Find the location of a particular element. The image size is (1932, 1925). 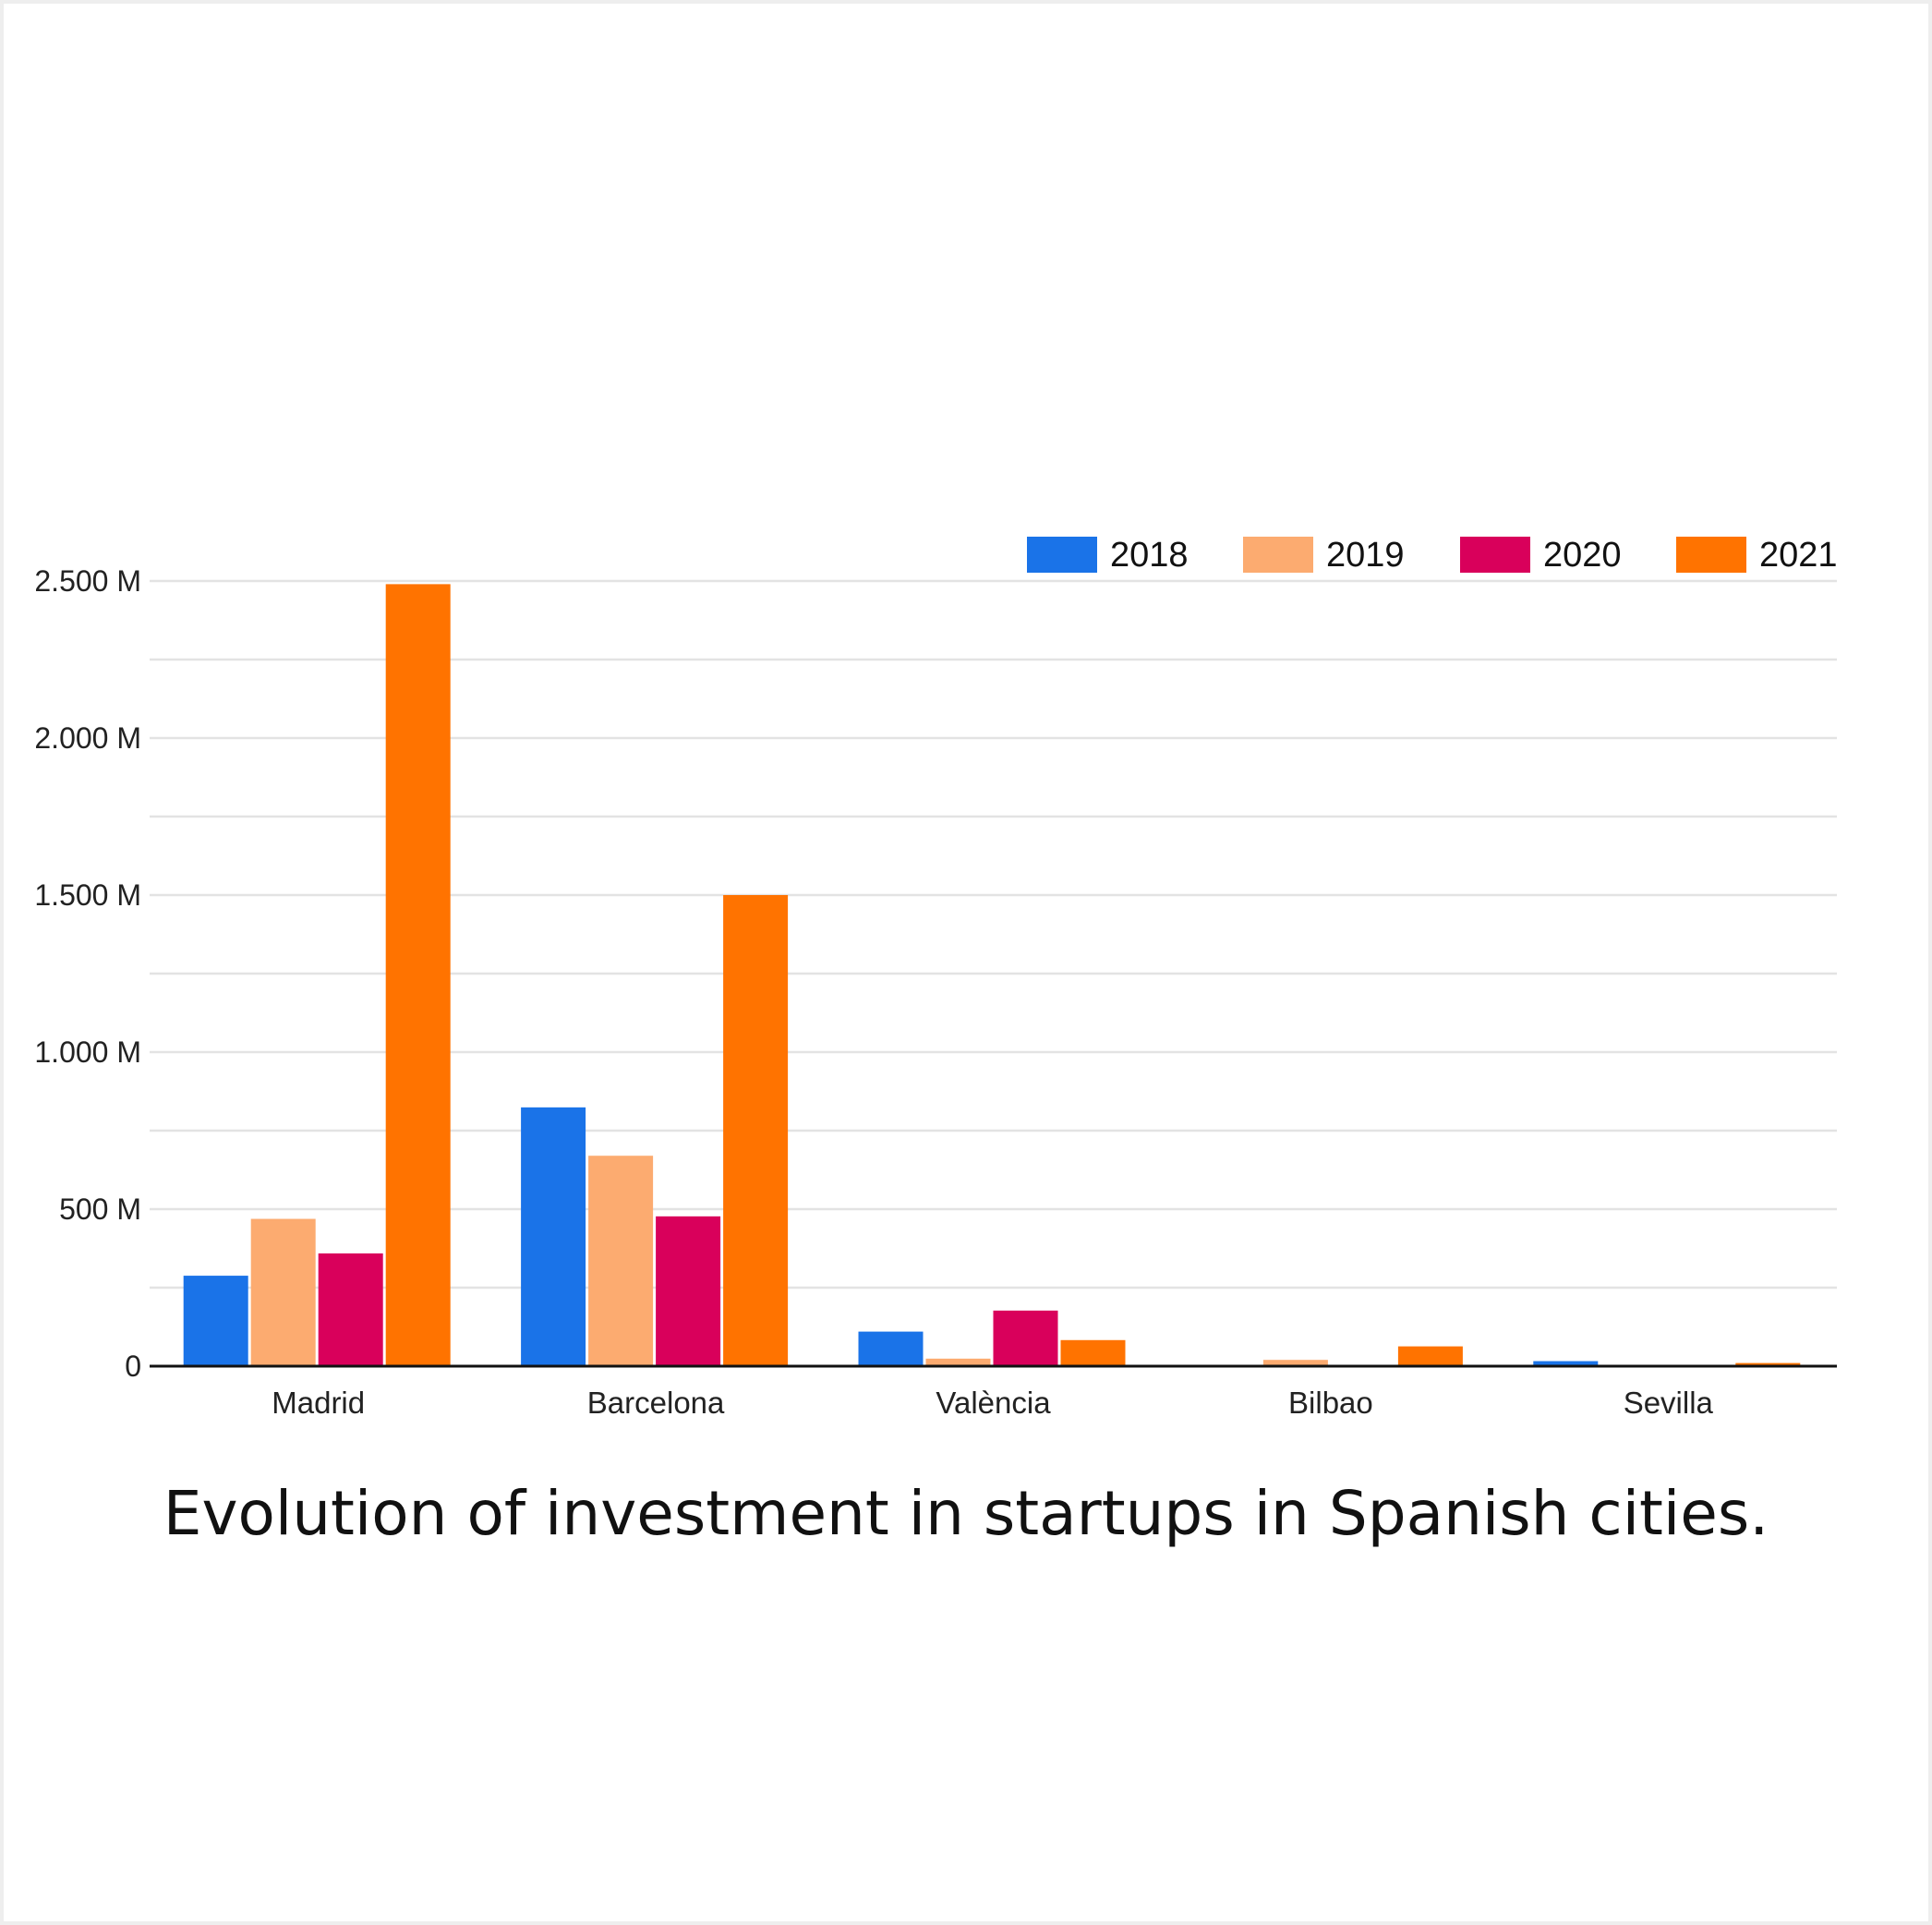

legend-label: 2020 is located at coordinates (1582, 555).